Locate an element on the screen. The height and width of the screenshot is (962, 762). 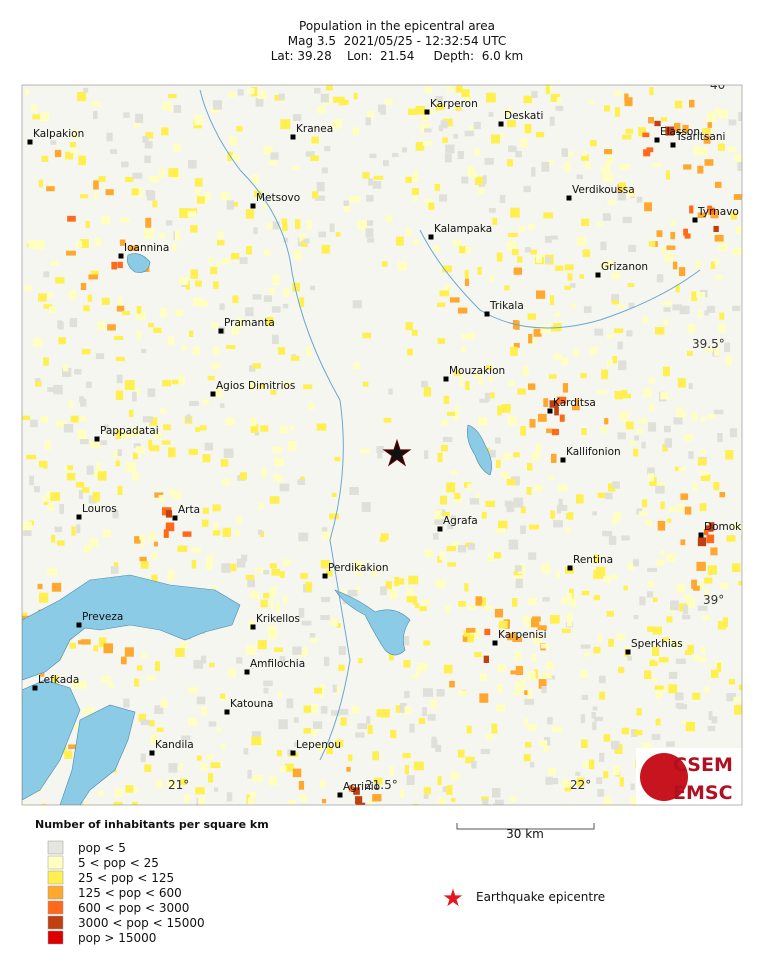
legend-swatch is located at coordinates (55, 847).